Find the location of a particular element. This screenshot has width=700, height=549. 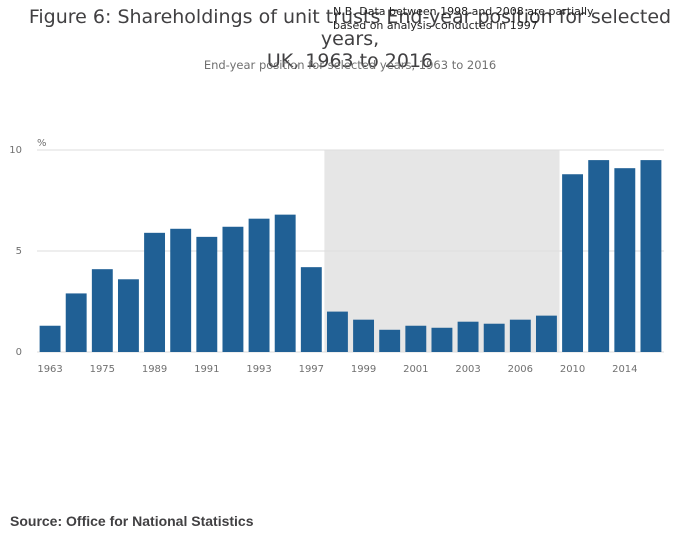

x-tick-label: 1999 is located at coordinates (363, 369).